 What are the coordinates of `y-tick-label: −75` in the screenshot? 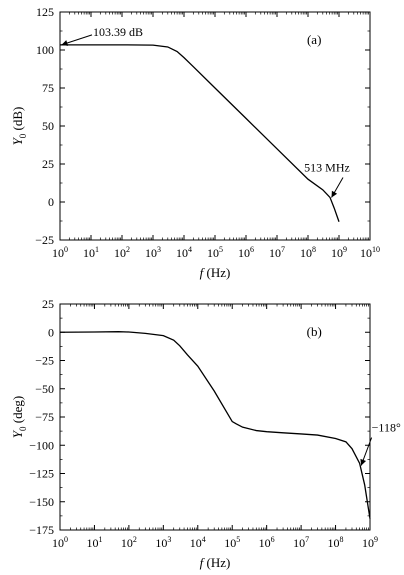 It's located at (44, 417).